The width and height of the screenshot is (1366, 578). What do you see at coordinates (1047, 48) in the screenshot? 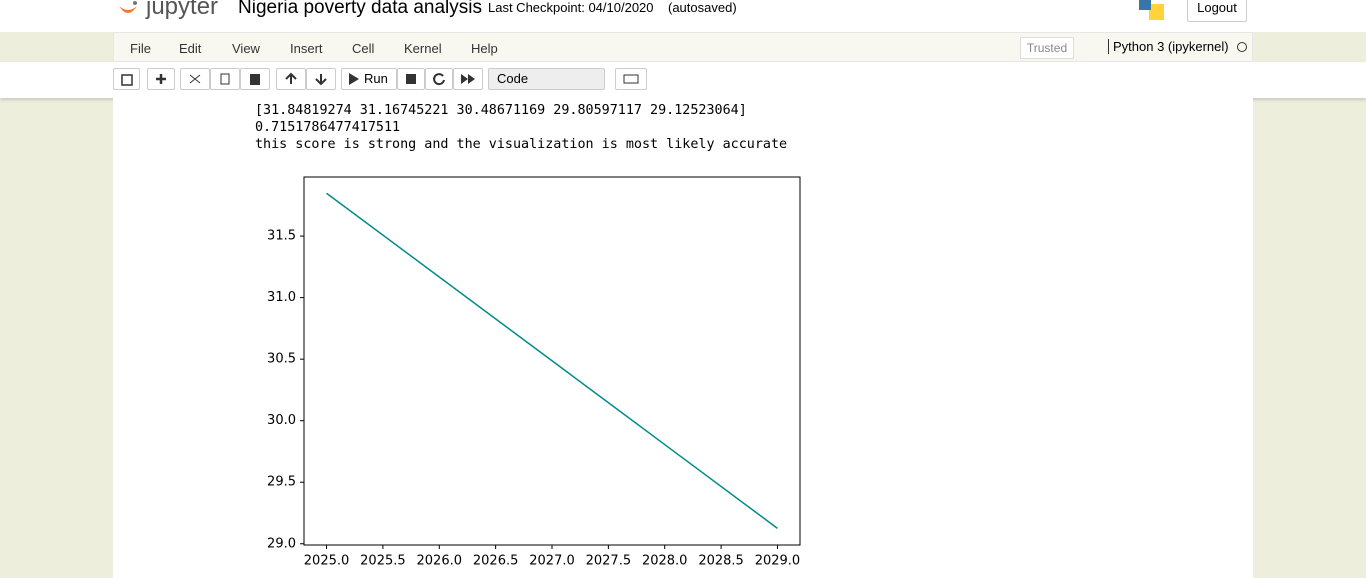
I see `trusted-indicator: Trusted` at bounding box center [1047, 48].